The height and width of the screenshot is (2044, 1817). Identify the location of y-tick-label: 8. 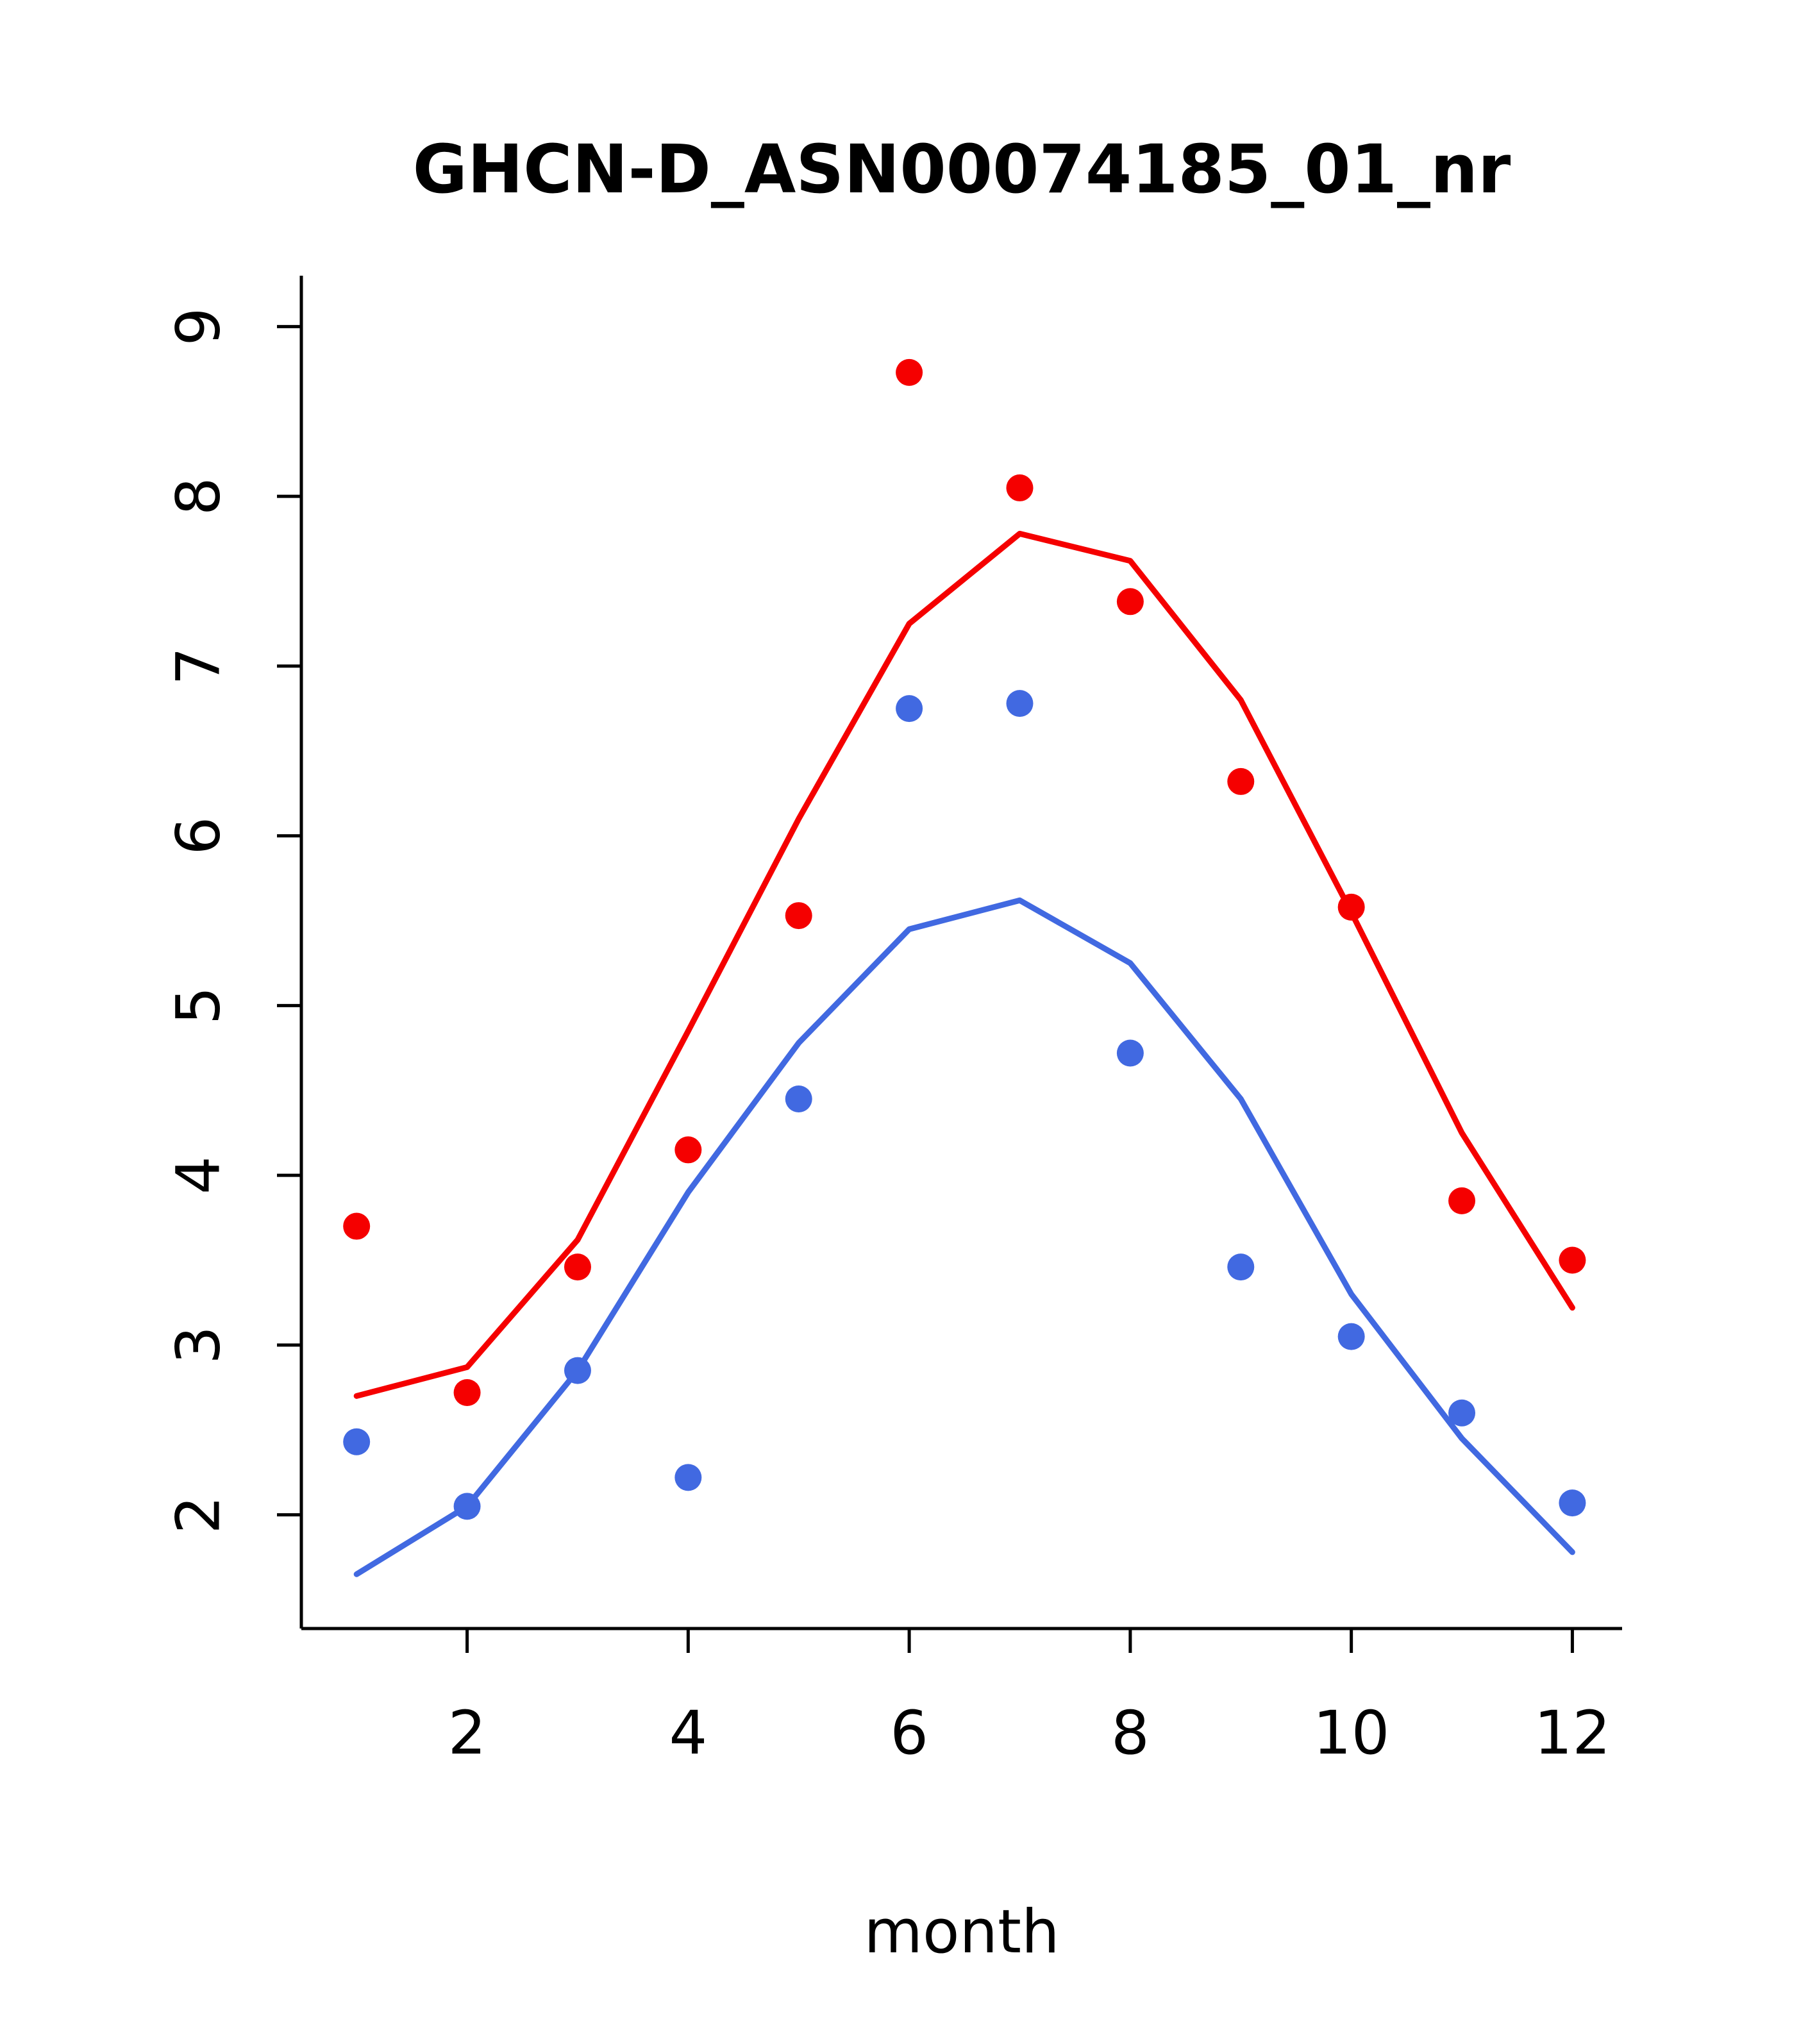
(199, 496).